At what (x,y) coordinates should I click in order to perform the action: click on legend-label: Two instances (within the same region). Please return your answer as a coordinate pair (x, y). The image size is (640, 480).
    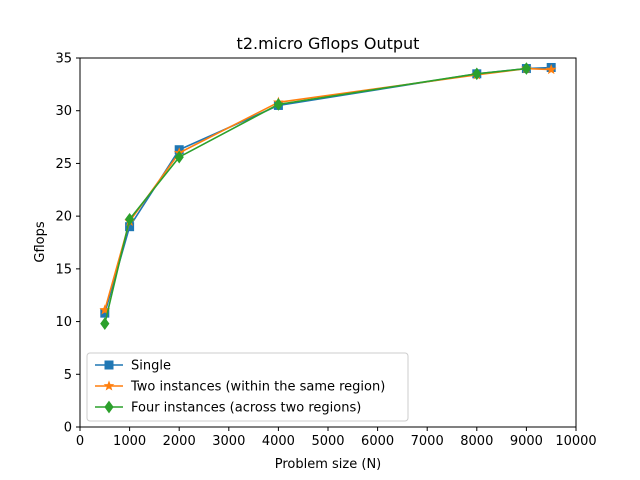
    Looking at the image, I should click on (257, 387).